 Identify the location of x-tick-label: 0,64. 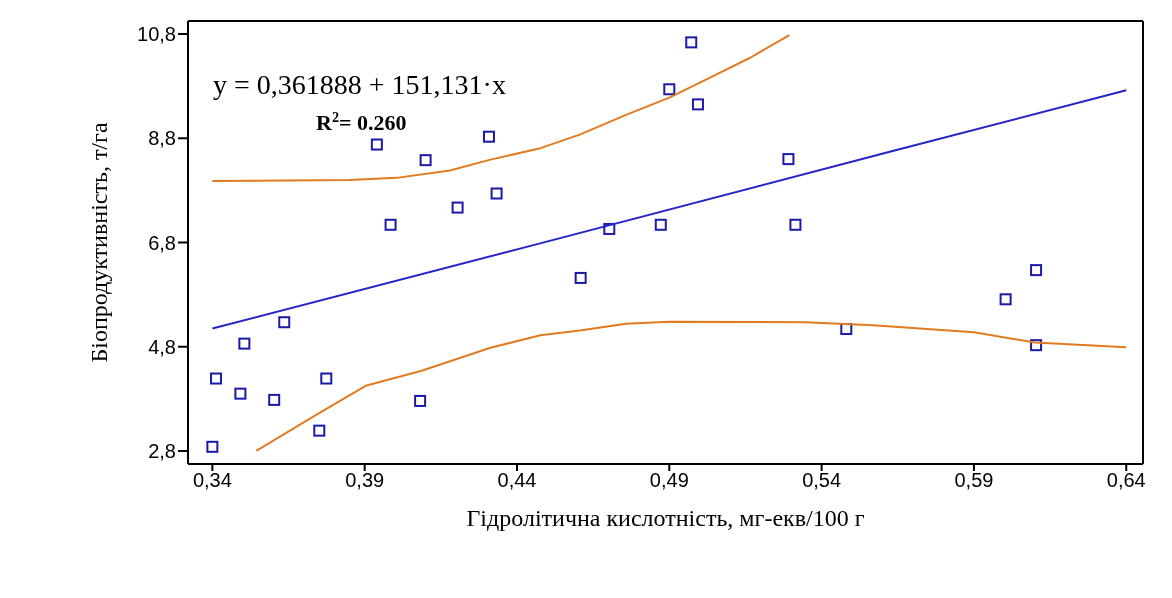
(1126, 480).